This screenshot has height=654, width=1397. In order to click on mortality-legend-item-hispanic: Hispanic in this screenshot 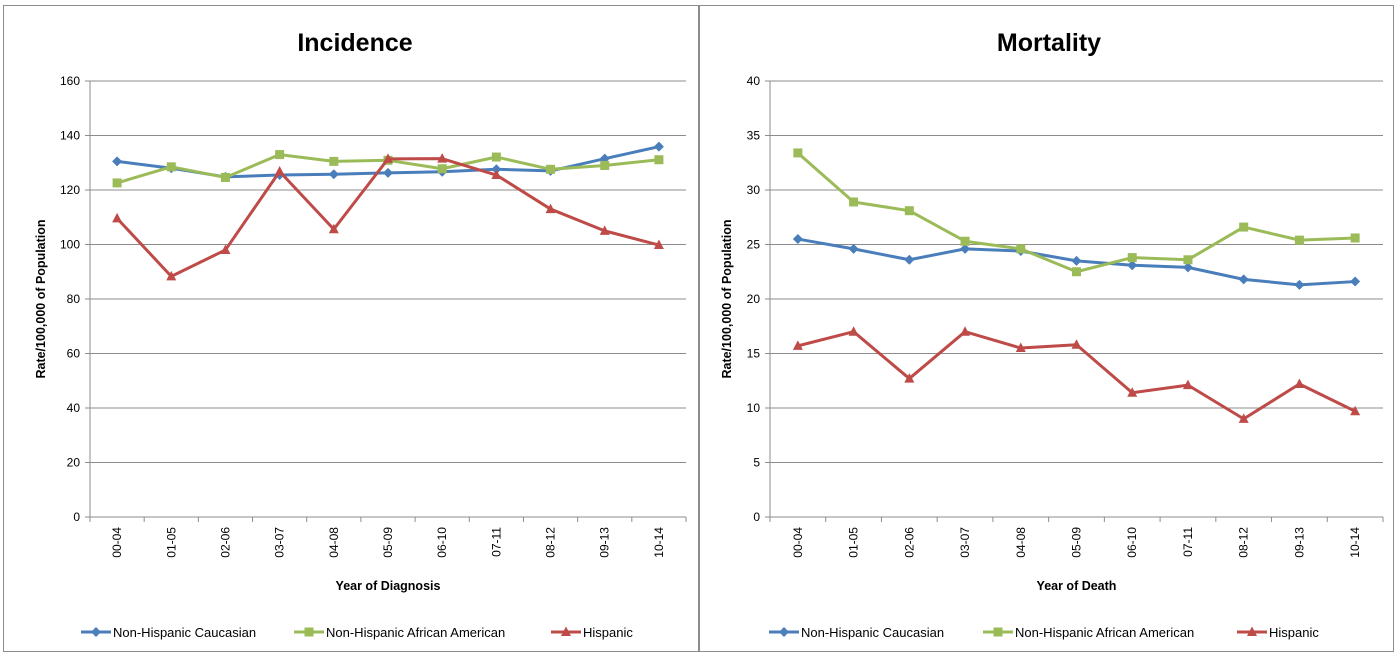, I will do `click(1278, 632)`.